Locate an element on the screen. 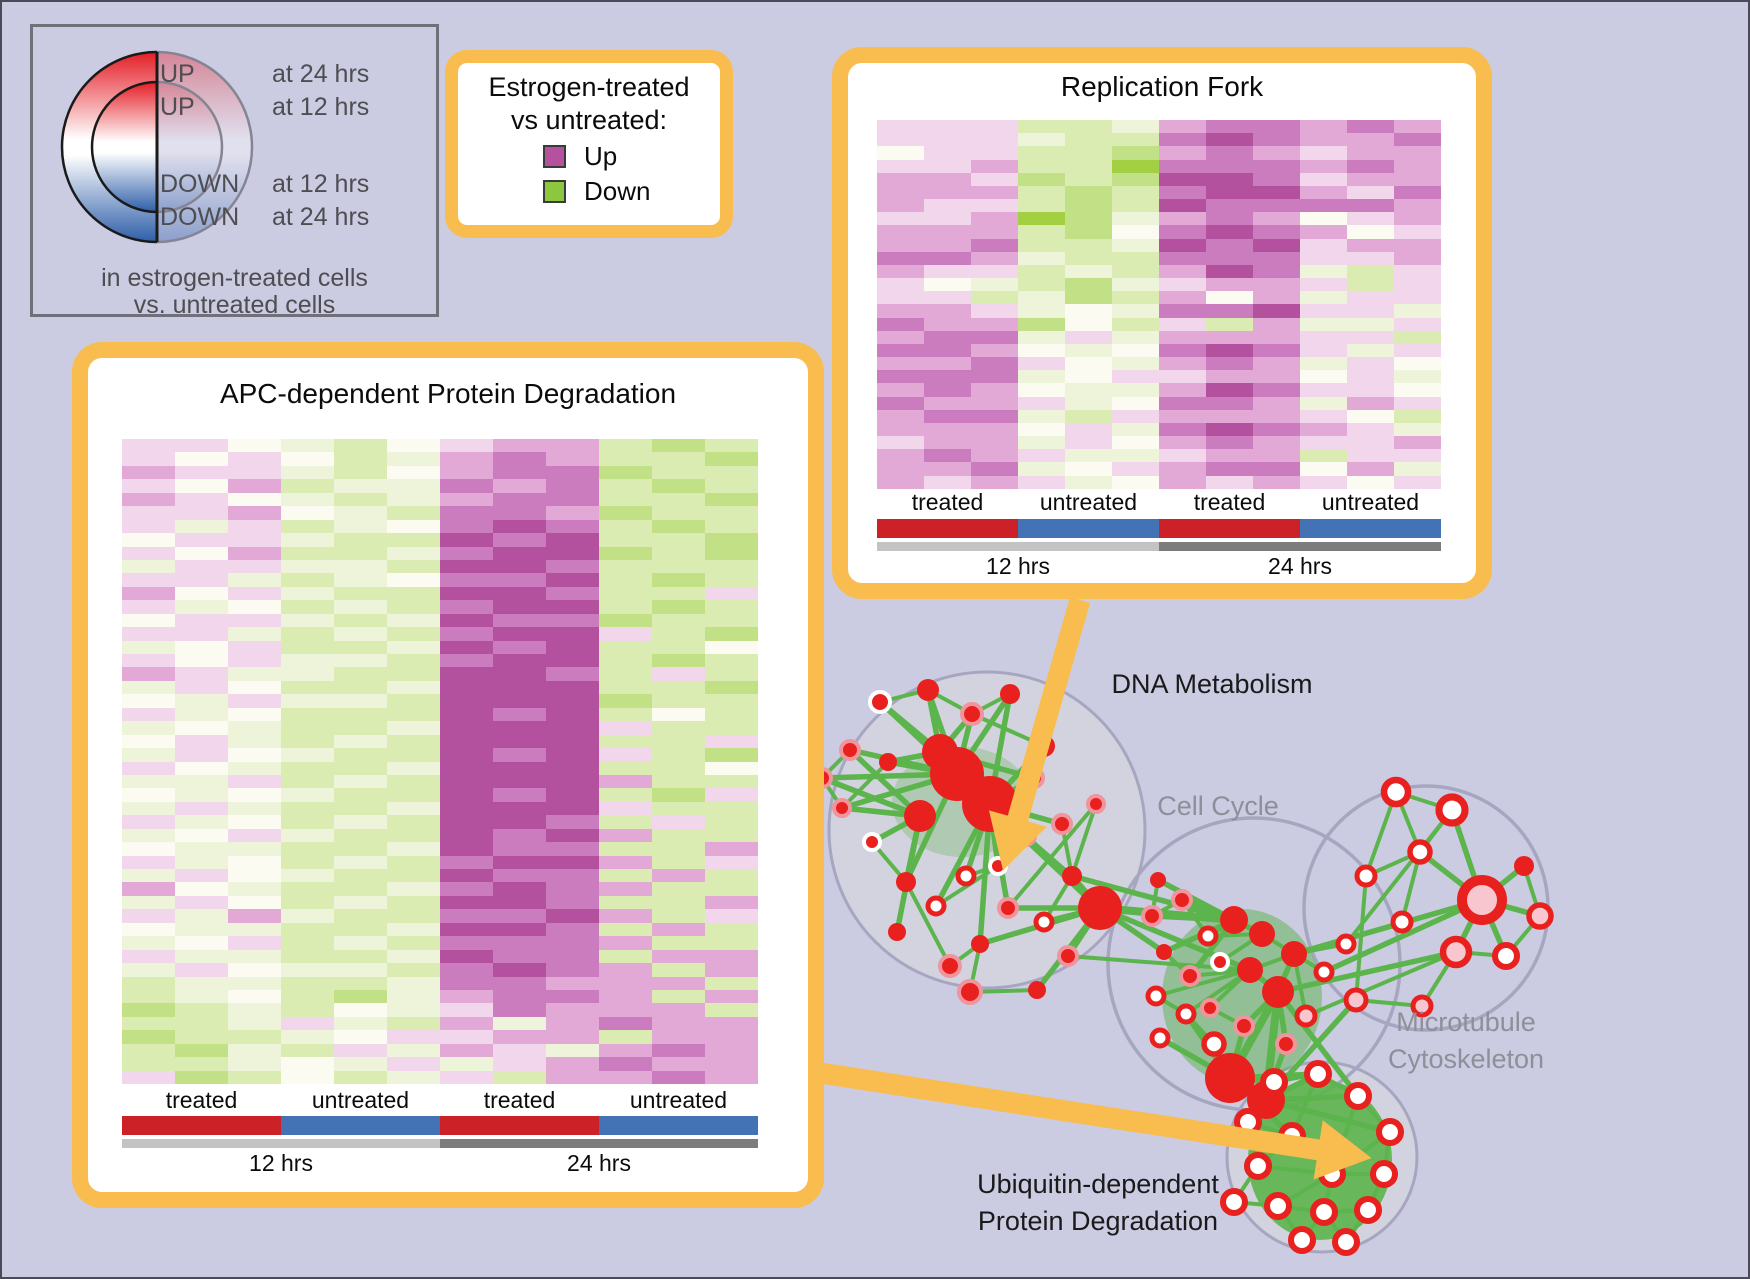  cluster-label-line: Cell Cycle is located at coordinates (1218, 806).